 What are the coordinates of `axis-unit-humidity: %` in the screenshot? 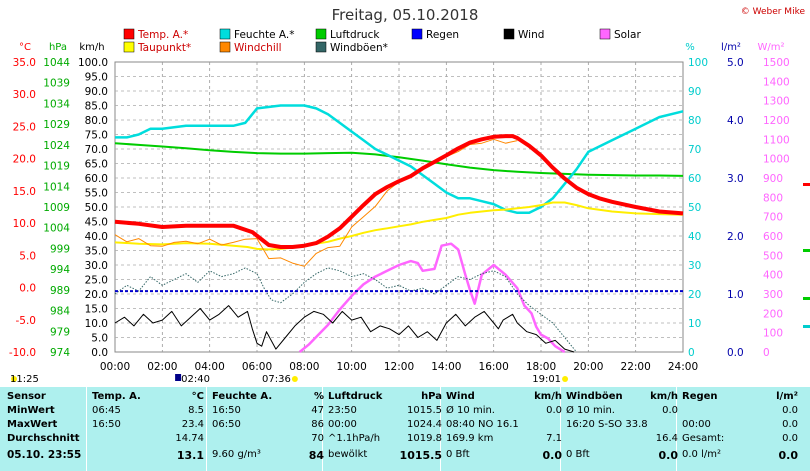 It's located at (690, 47).